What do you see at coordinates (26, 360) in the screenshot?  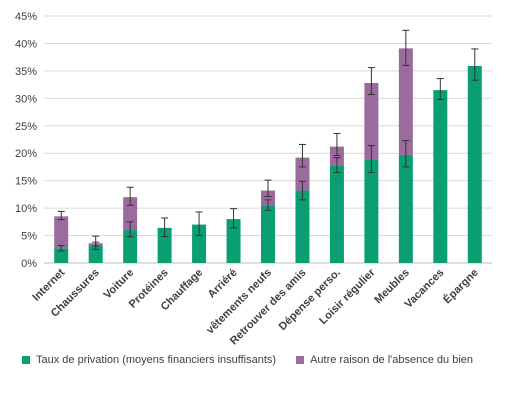 I see `legend-swatch-privation` at bounding box center [26, 360].